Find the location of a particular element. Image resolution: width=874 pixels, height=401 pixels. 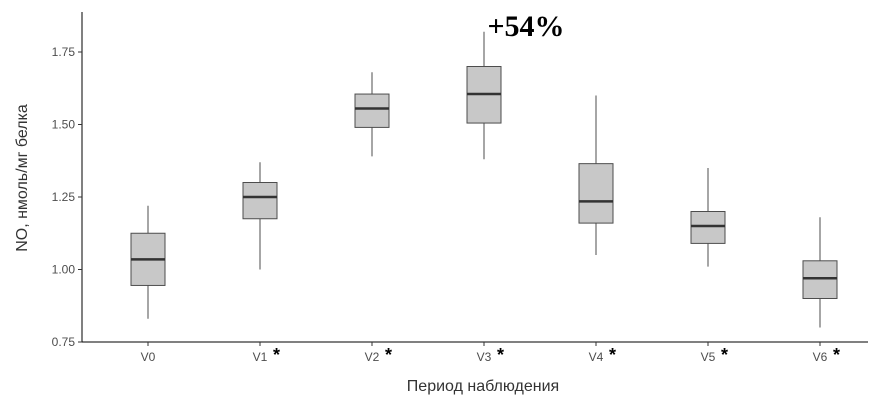

box-v2 is located at coordinates (372, 114).